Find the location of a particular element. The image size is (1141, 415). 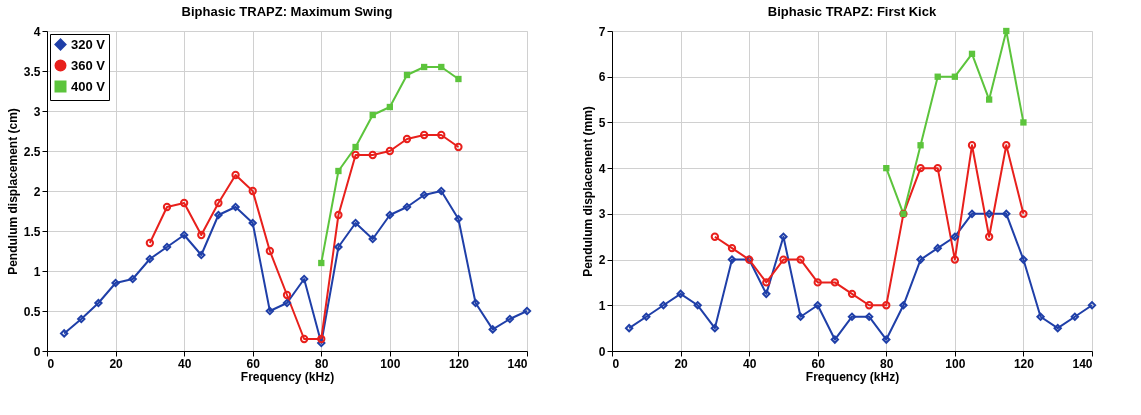

y-axis-title: Pendulum displacement (mm) is located at coordinates (587, 191).